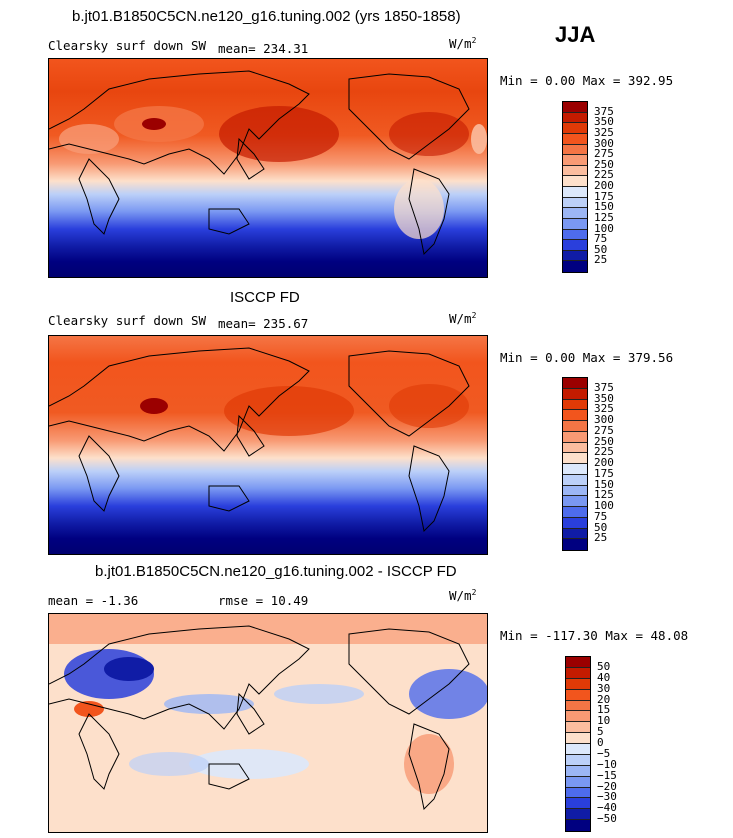 The width and height of the screenshot is (733, 838). I want to click on colorbar-label: −5, so click(604, 753).